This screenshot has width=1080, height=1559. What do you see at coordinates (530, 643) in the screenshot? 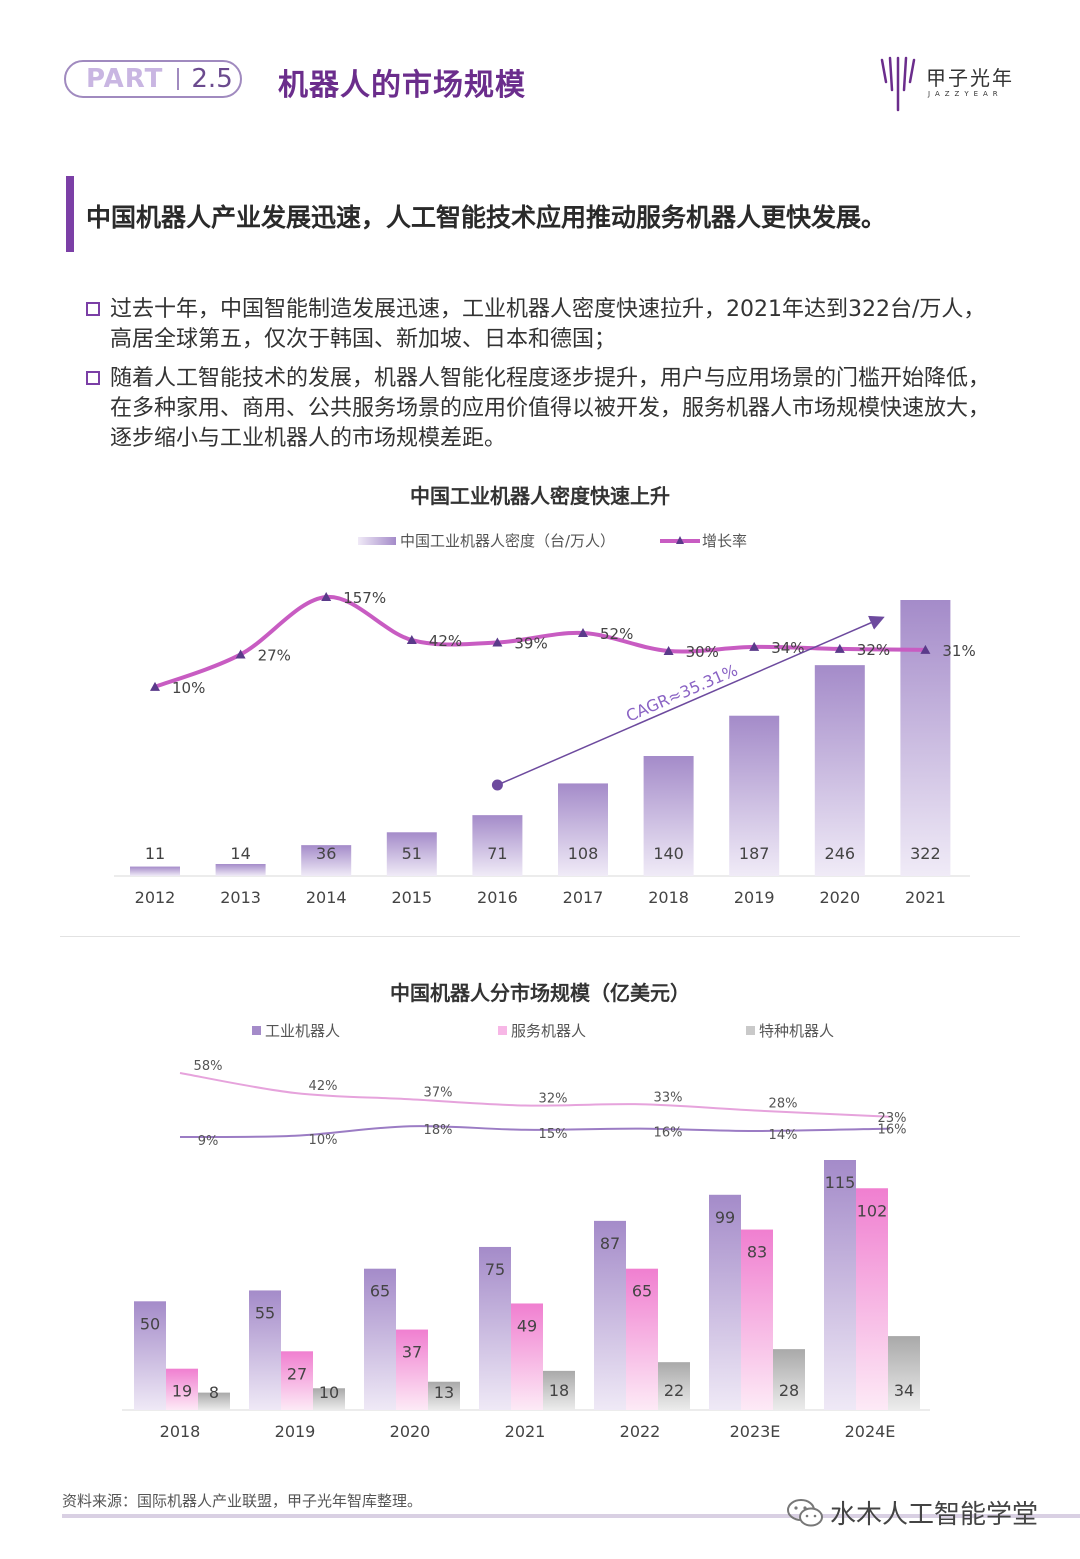
I see `rate-label: 39%` at bounding box center [530, 643].